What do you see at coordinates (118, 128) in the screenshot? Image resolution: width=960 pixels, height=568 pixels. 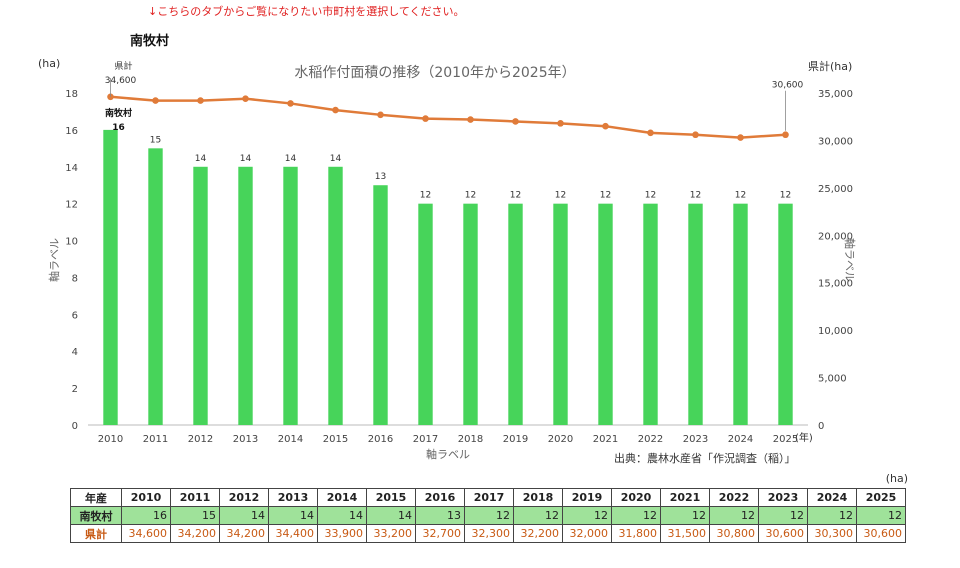 I see `first-bar-value-label: 16` at bounding box center [118, 128].